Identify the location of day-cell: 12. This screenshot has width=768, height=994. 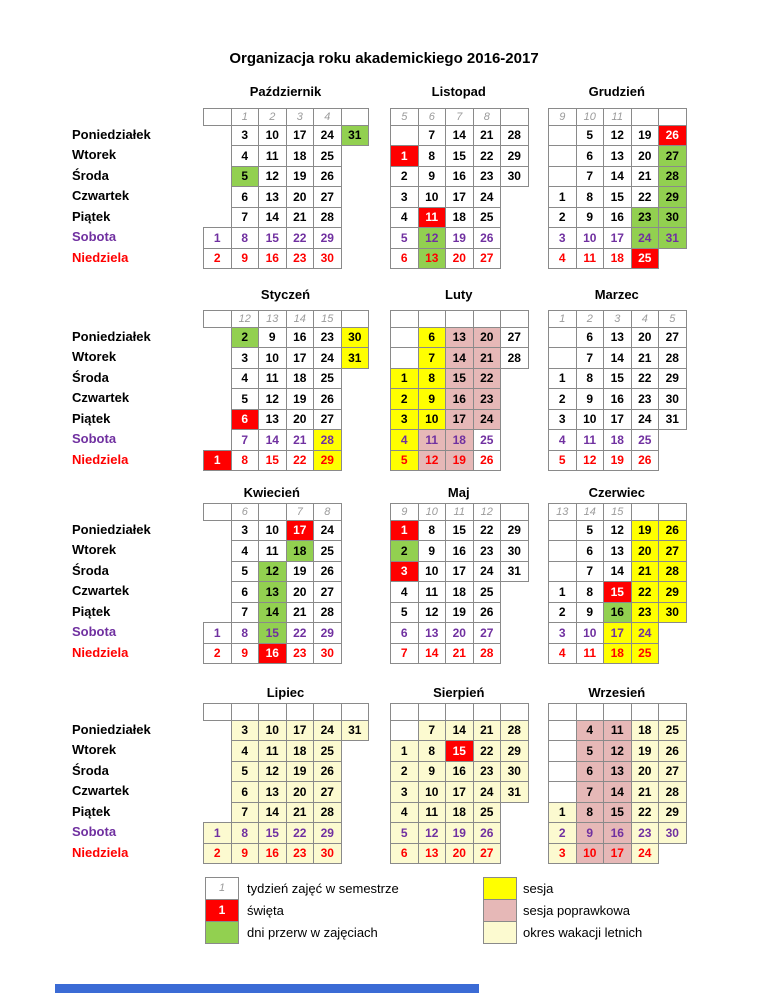
(617, 135).